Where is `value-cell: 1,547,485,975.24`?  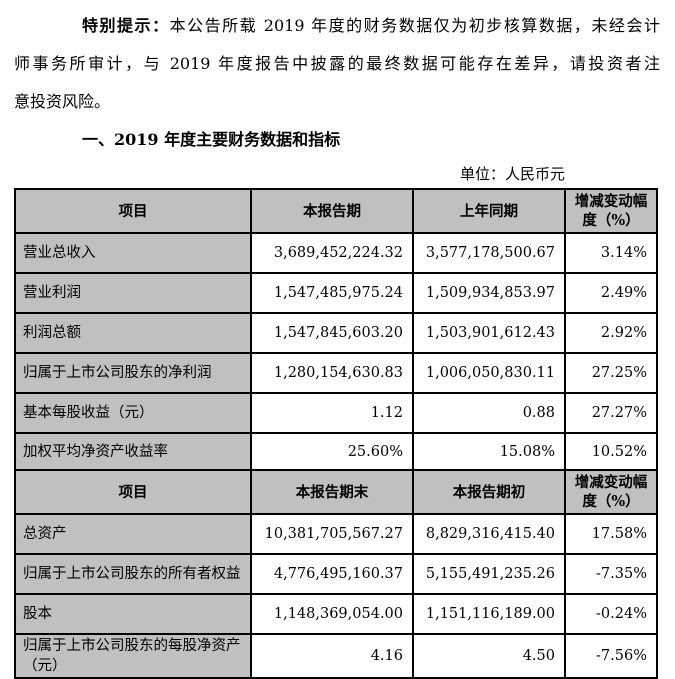
value-cell: 1,547,485,975.24 is located at coordinates (332, 293).